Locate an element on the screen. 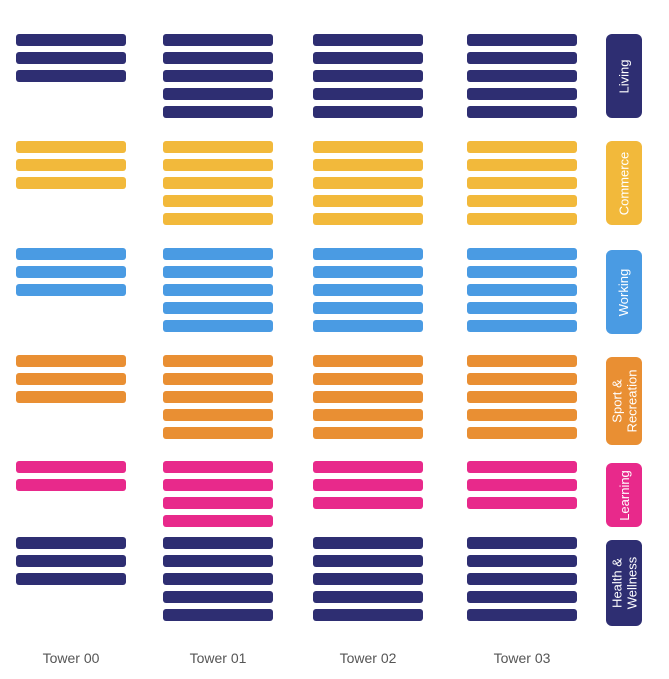  category-label-living: Living is located at coordinates (624, 76).